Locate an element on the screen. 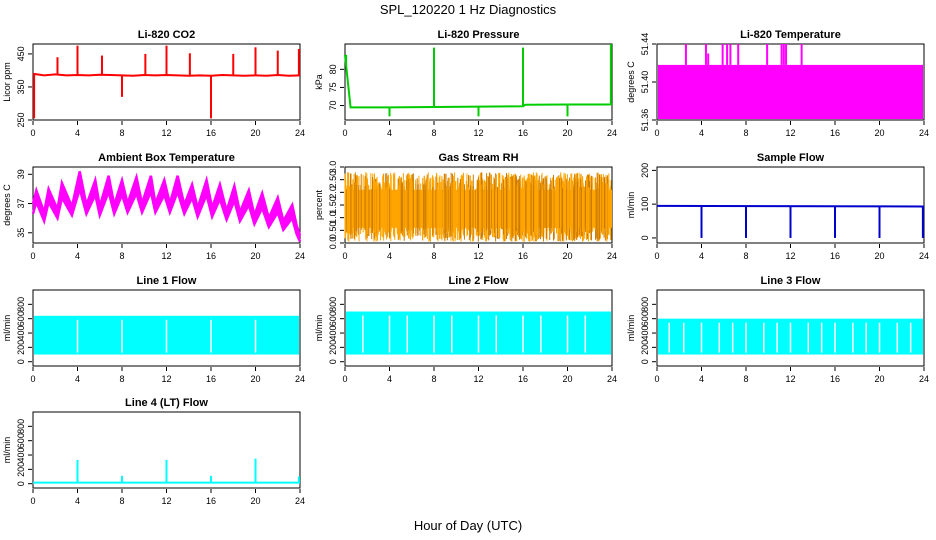  y-tick-label: 39 is located at coordinates (21, 174).